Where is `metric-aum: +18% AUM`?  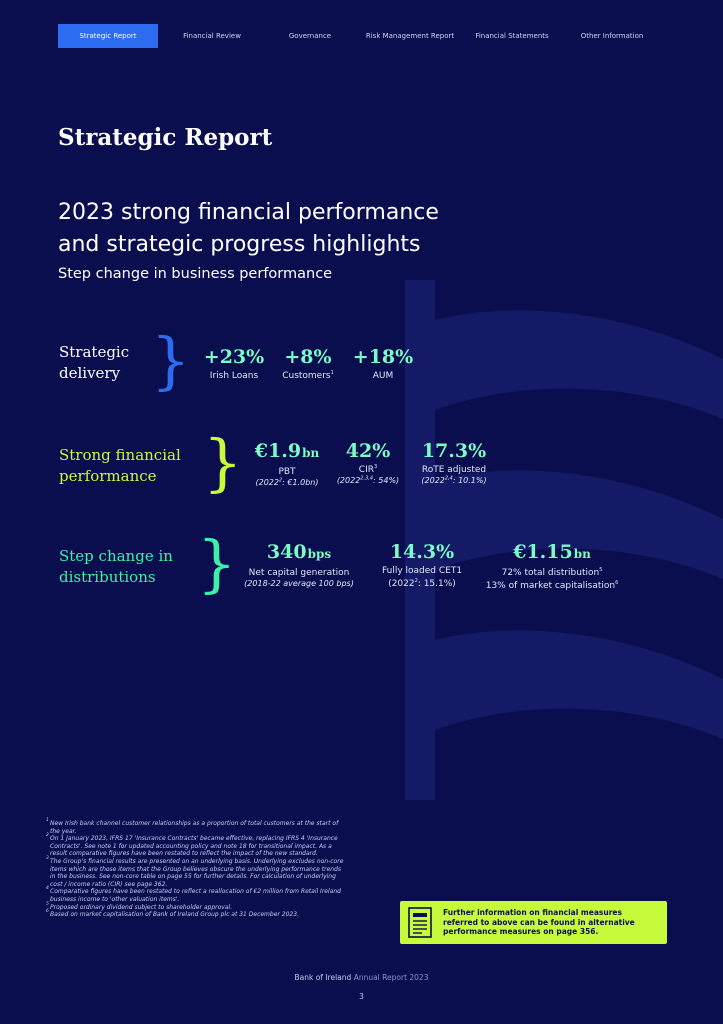 metric-aum: +18% AUM is located at coordinates (383, 363).